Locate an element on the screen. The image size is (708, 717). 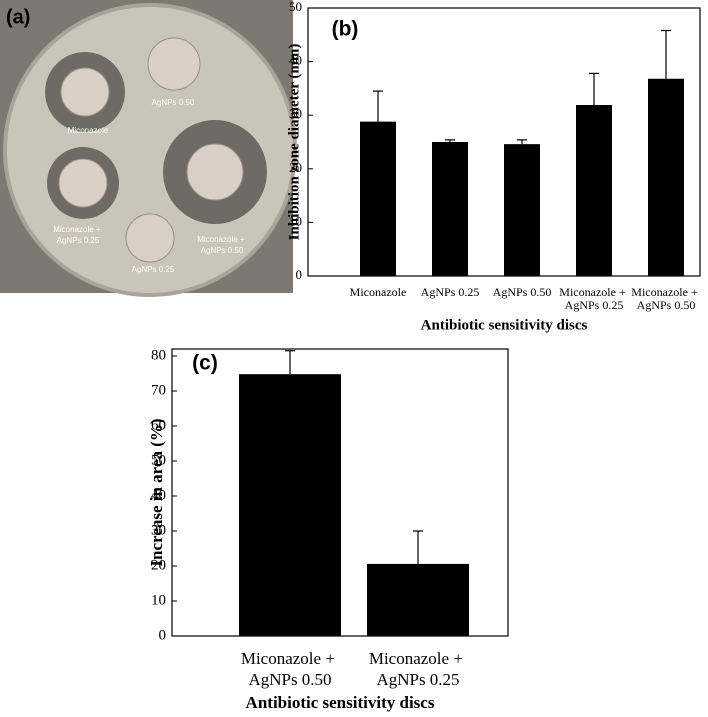
x-tick-label: Miconazole is located at coordinates (378, 292).